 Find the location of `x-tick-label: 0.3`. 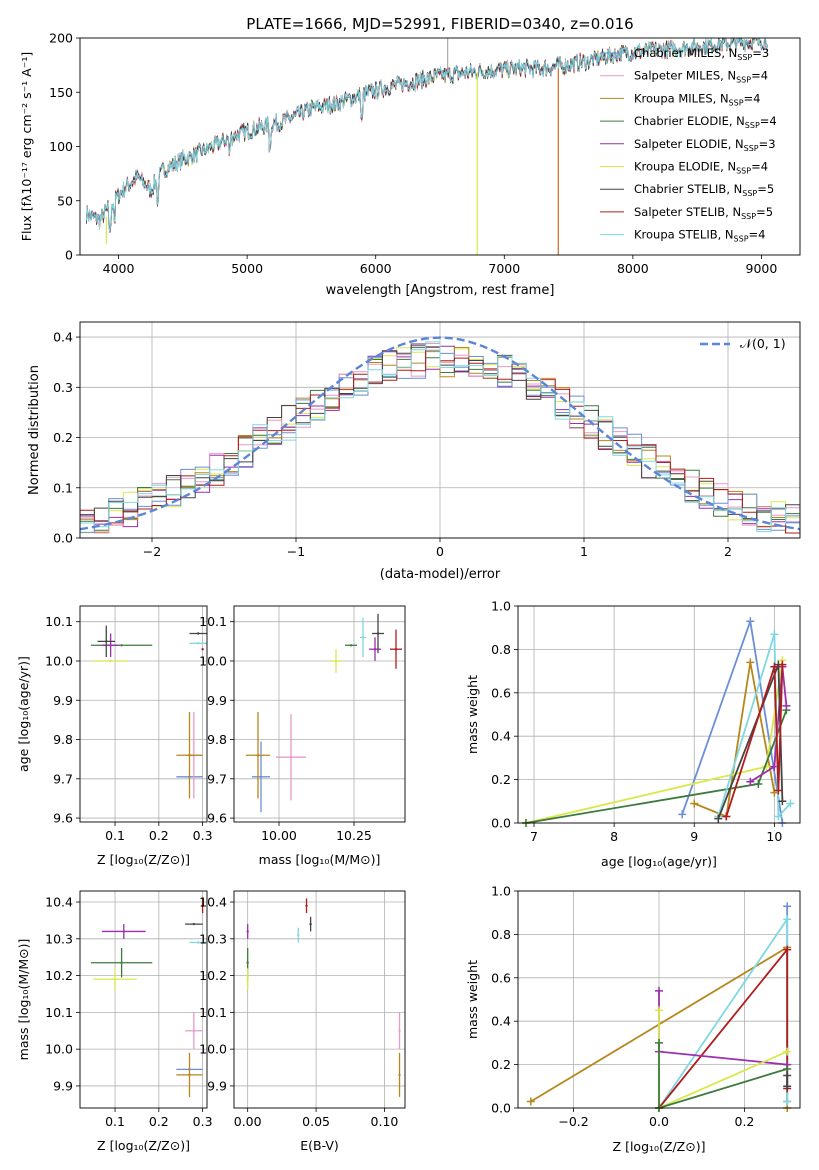

x-tick-label: 0.3 is located at coordinates (203, 1121).